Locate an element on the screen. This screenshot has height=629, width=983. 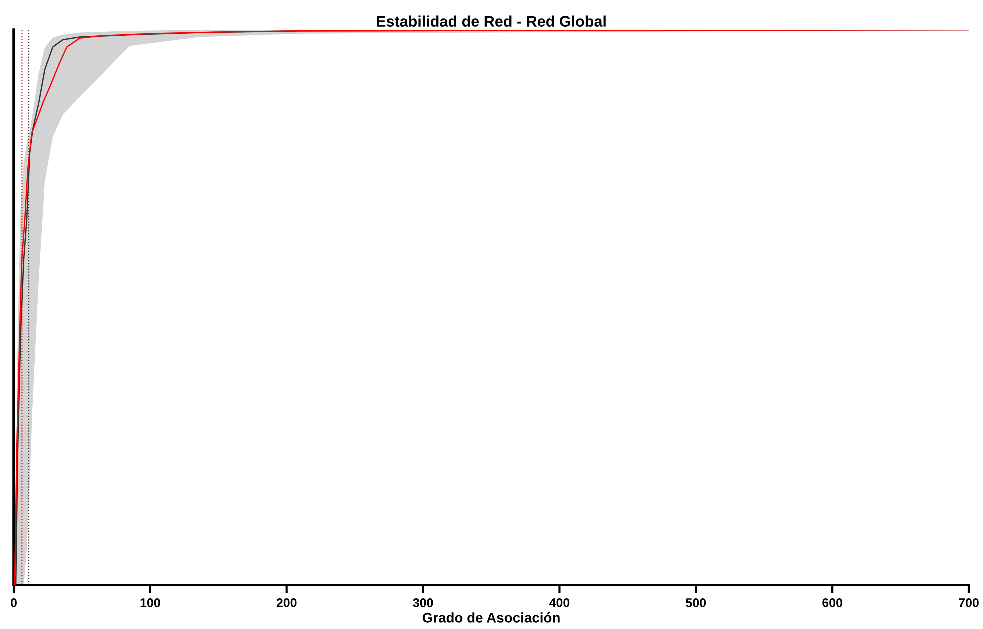
x-tick-label: 500 is located at coordinates (696, 603).